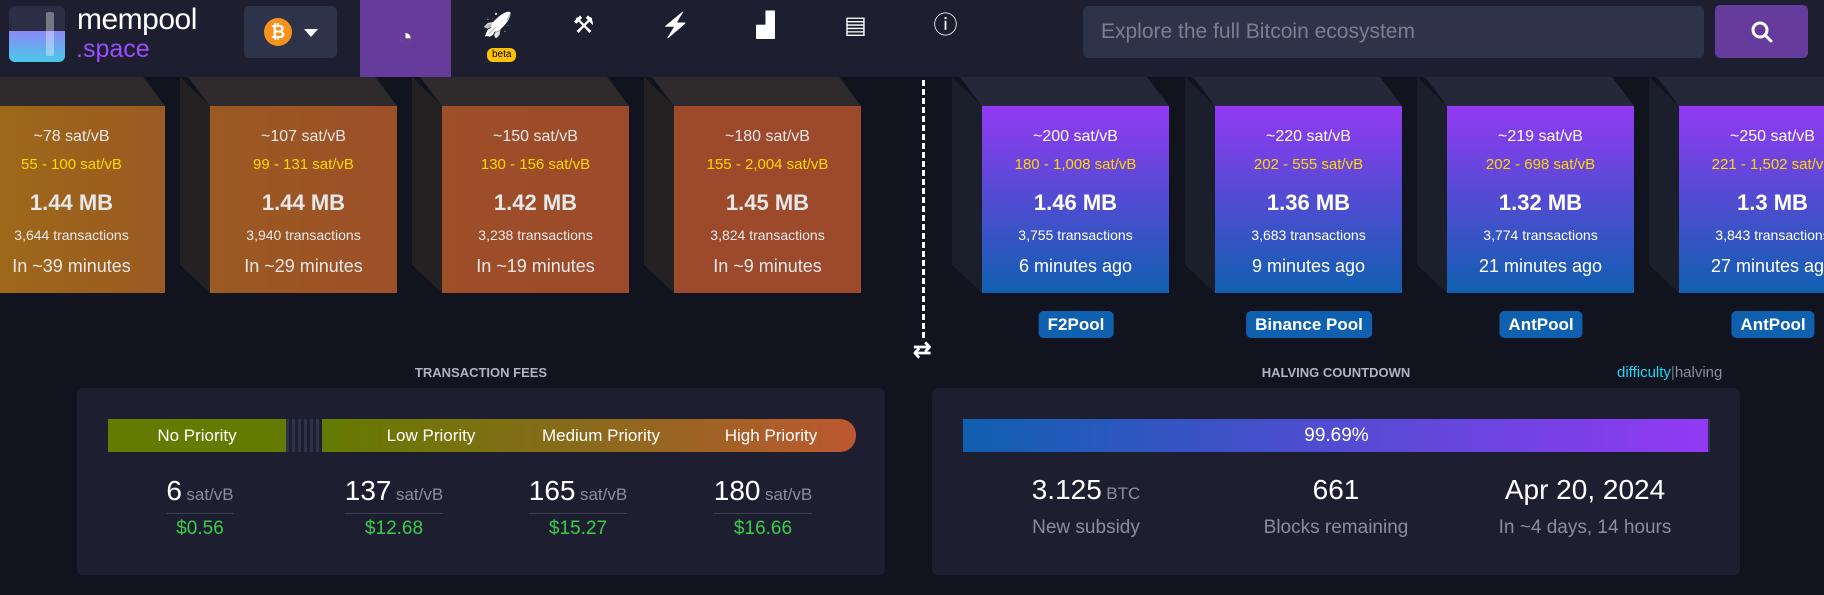  What do you see at coordinates (763, 507) in the screenshot?
I see `fee-estimate: 180 sat/vB $16.66` at bounding box center [763, 507].